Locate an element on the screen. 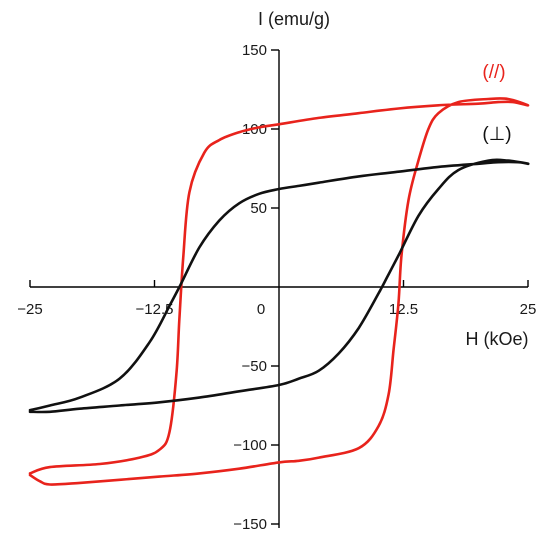 The width and height of the screenshot is (550, 540). series-label-perpendicular: (⊥) is located at coordinates (496, 134).